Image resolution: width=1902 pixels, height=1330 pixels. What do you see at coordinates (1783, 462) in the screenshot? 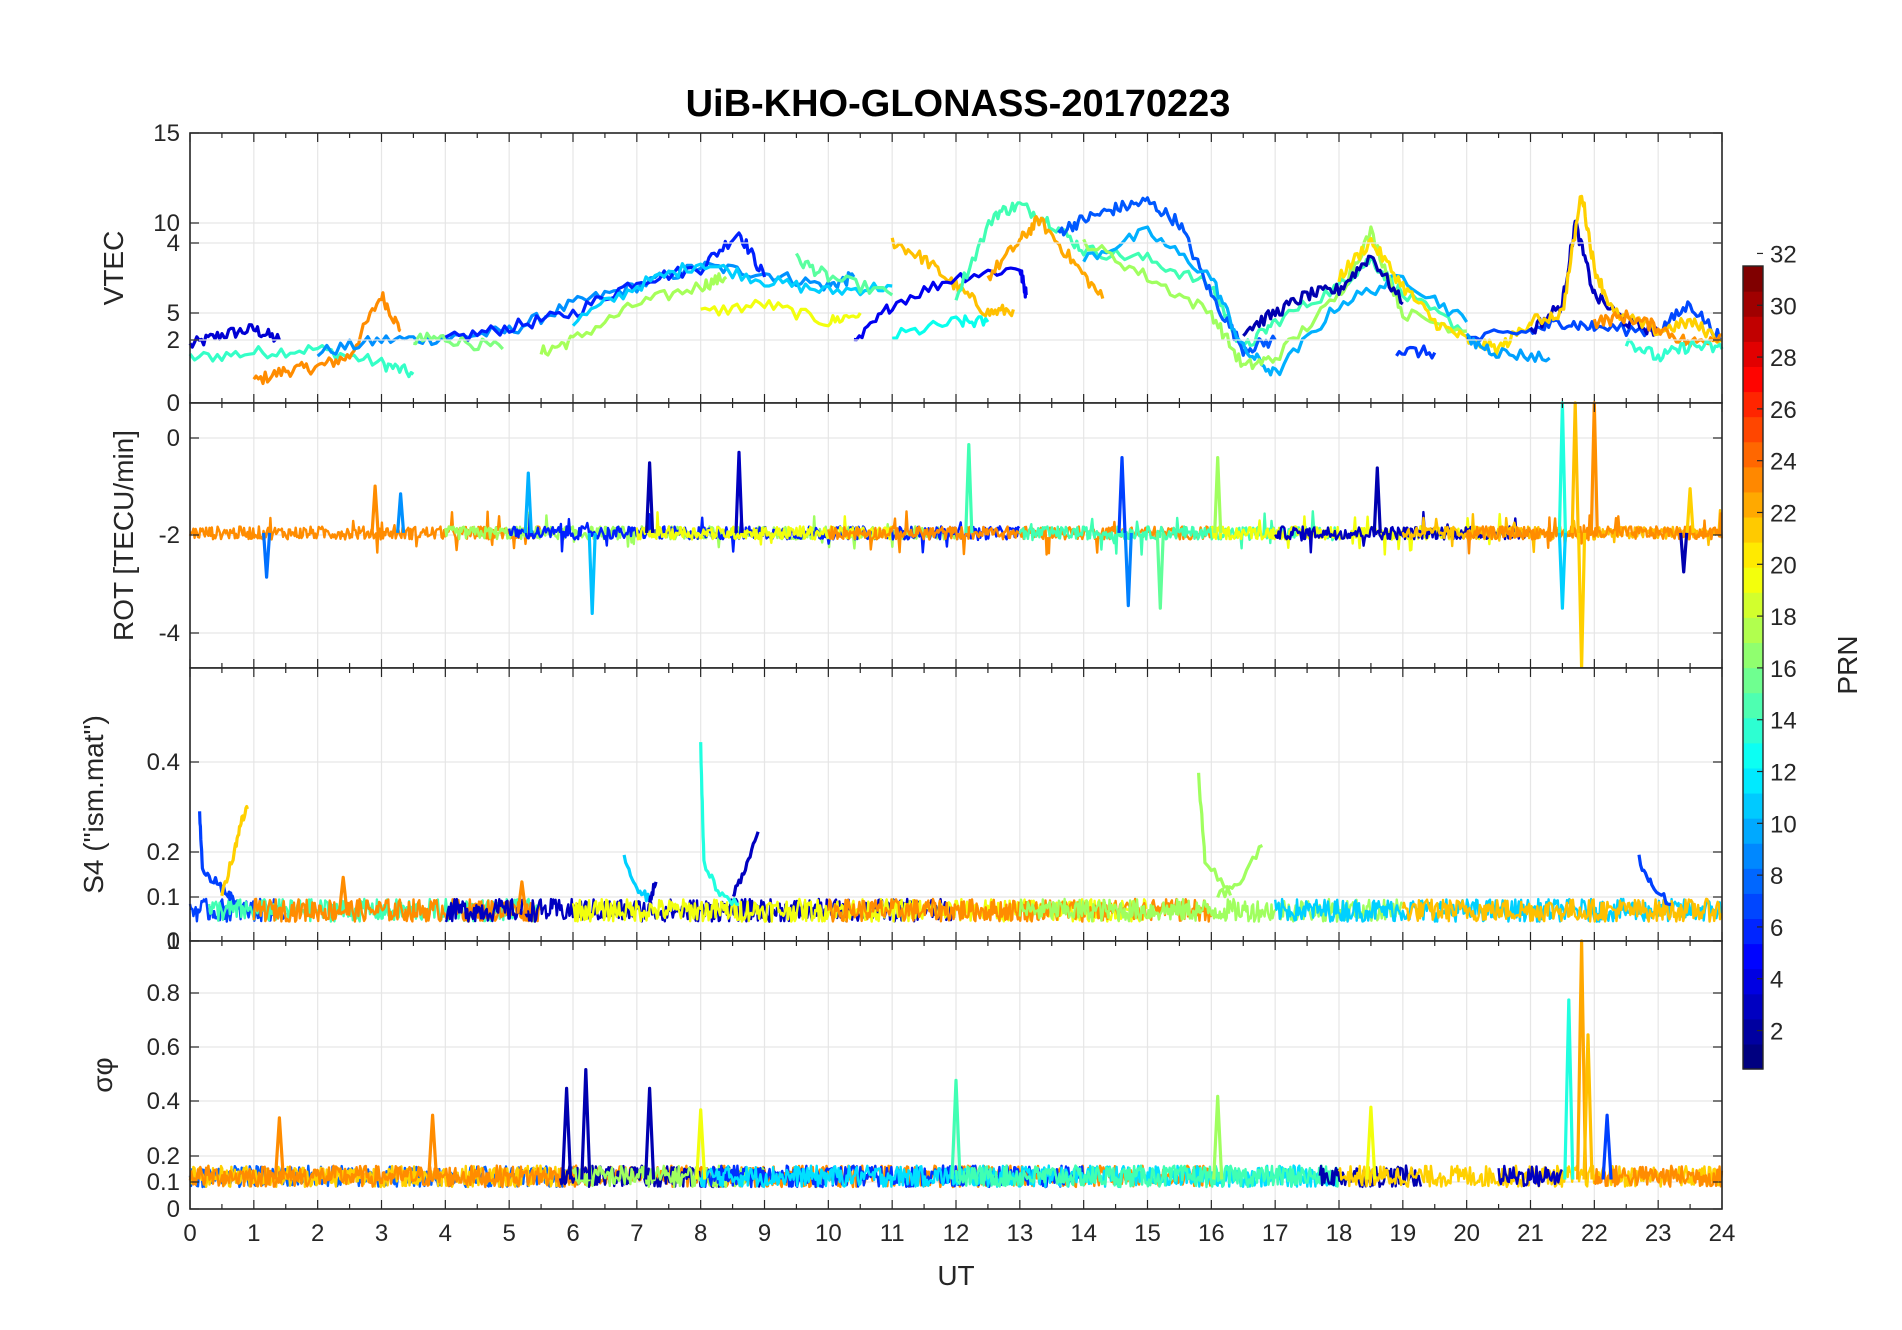
I see `colorbar-tick-label: 24` at bounding box center [1783, 462].